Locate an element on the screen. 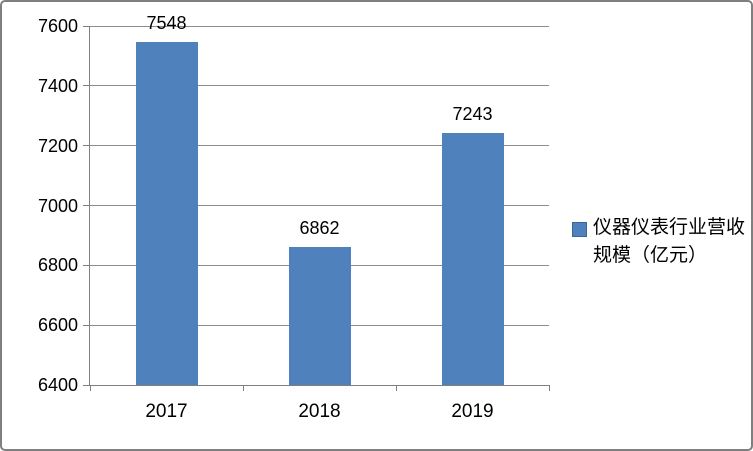  x-axis-category-label: 2019 is located at coordinates (472, 411).